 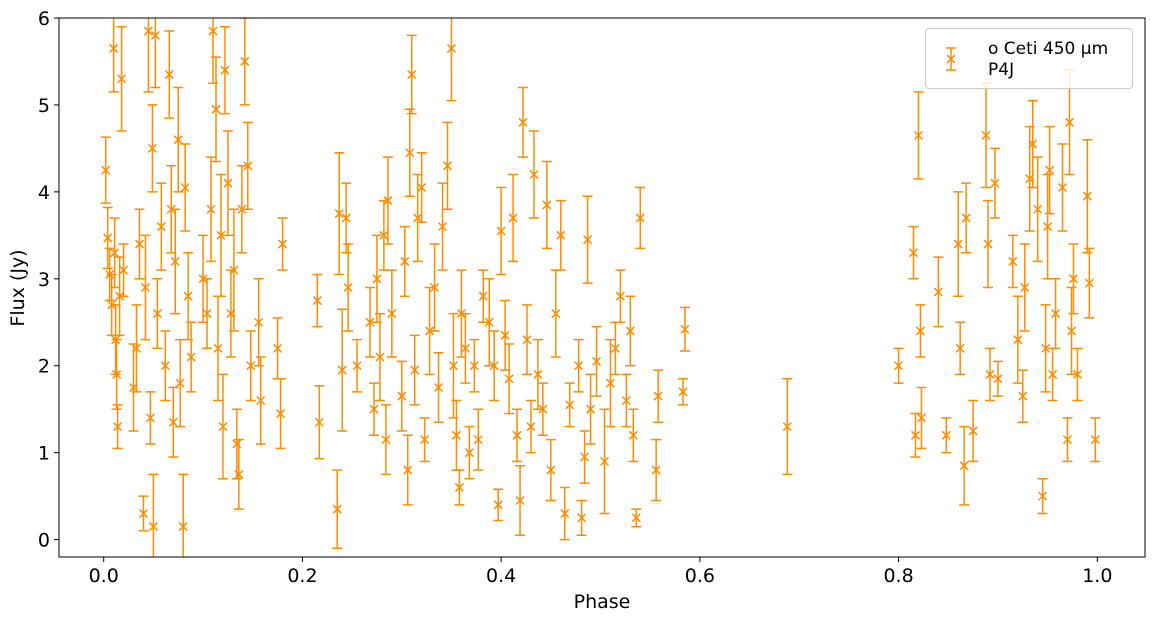 What do you see at coordinates (44, 454) in the screenshot?
I see `y-tick-label: 1` at bounding box center [44, 454].